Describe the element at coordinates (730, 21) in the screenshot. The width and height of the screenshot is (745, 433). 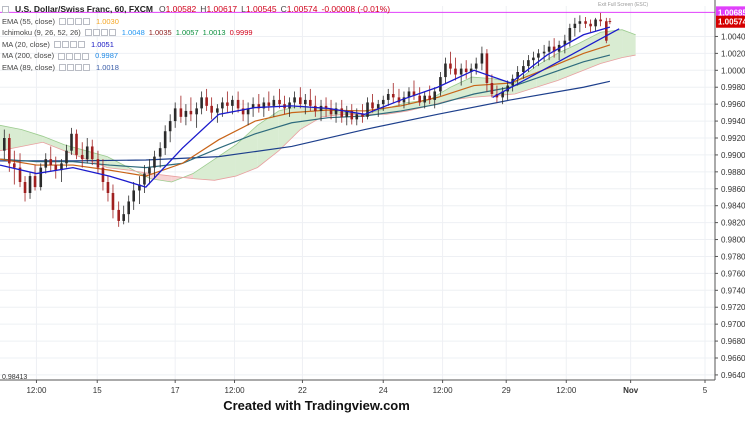
I see `price-label: 1.00574` at that location.